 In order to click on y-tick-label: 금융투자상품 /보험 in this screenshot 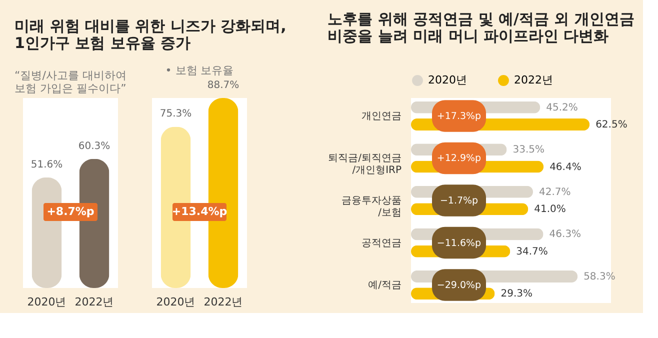, I will do `click(372, 207)`.